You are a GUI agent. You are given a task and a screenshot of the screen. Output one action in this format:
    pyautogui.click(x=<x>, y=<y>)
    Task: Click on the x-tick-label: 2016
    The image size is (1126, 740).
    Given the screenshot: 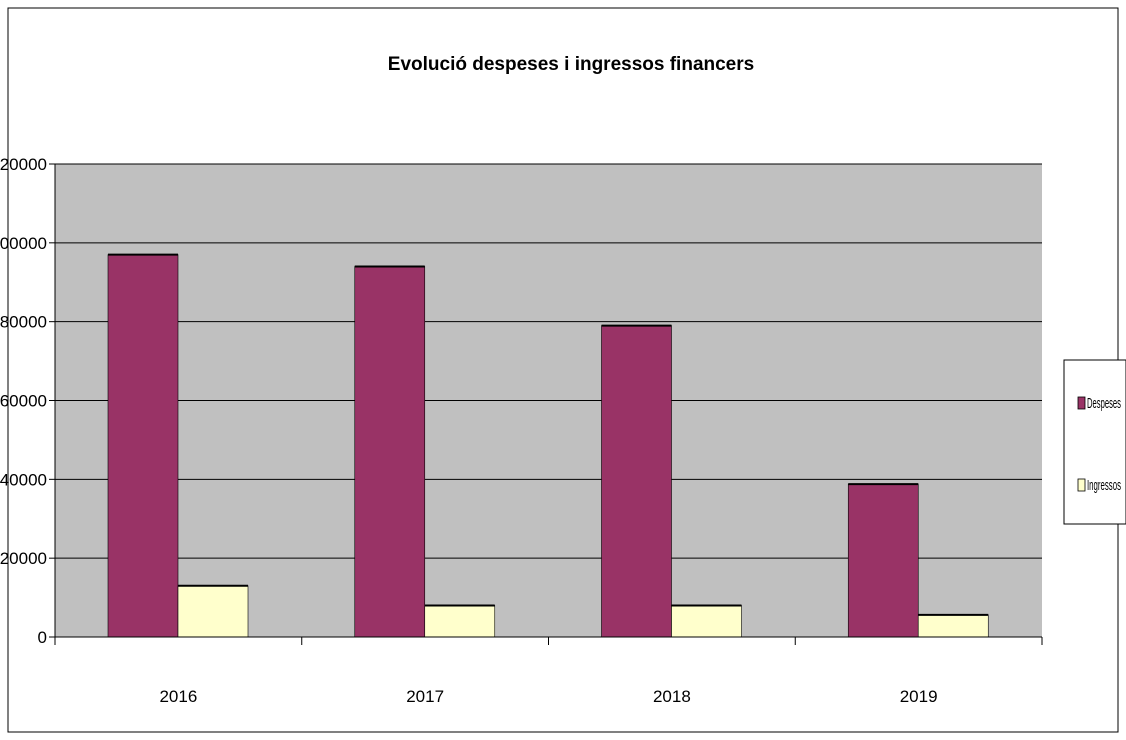 What is the action you would take?
    pyautogui.click(x=178, y=696)
    